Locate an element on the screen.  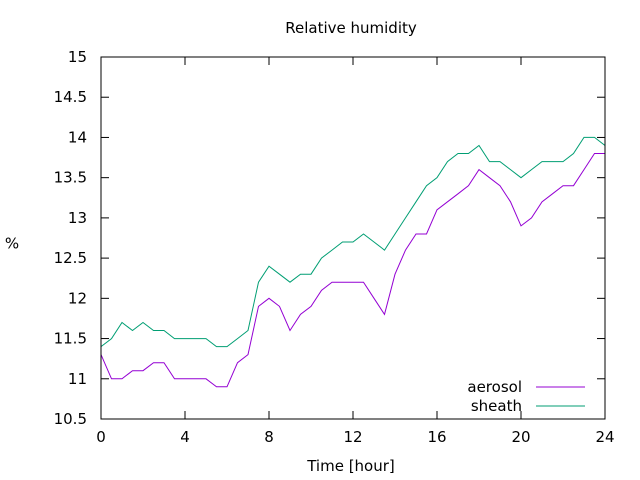
legend-label-sheath: sheath is located at coordinates (496, 406).